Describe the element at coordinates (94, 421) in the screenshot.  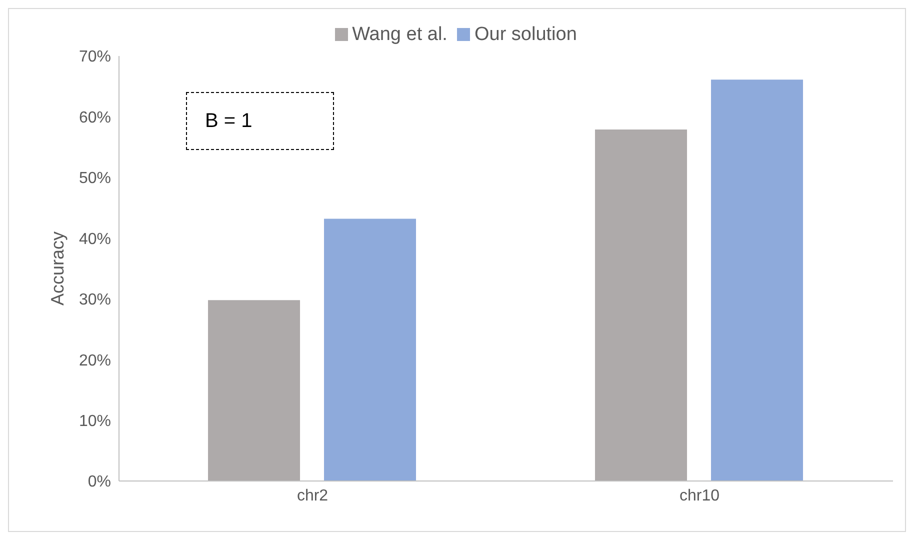
I see `y-tick-label: 10%` at that location.